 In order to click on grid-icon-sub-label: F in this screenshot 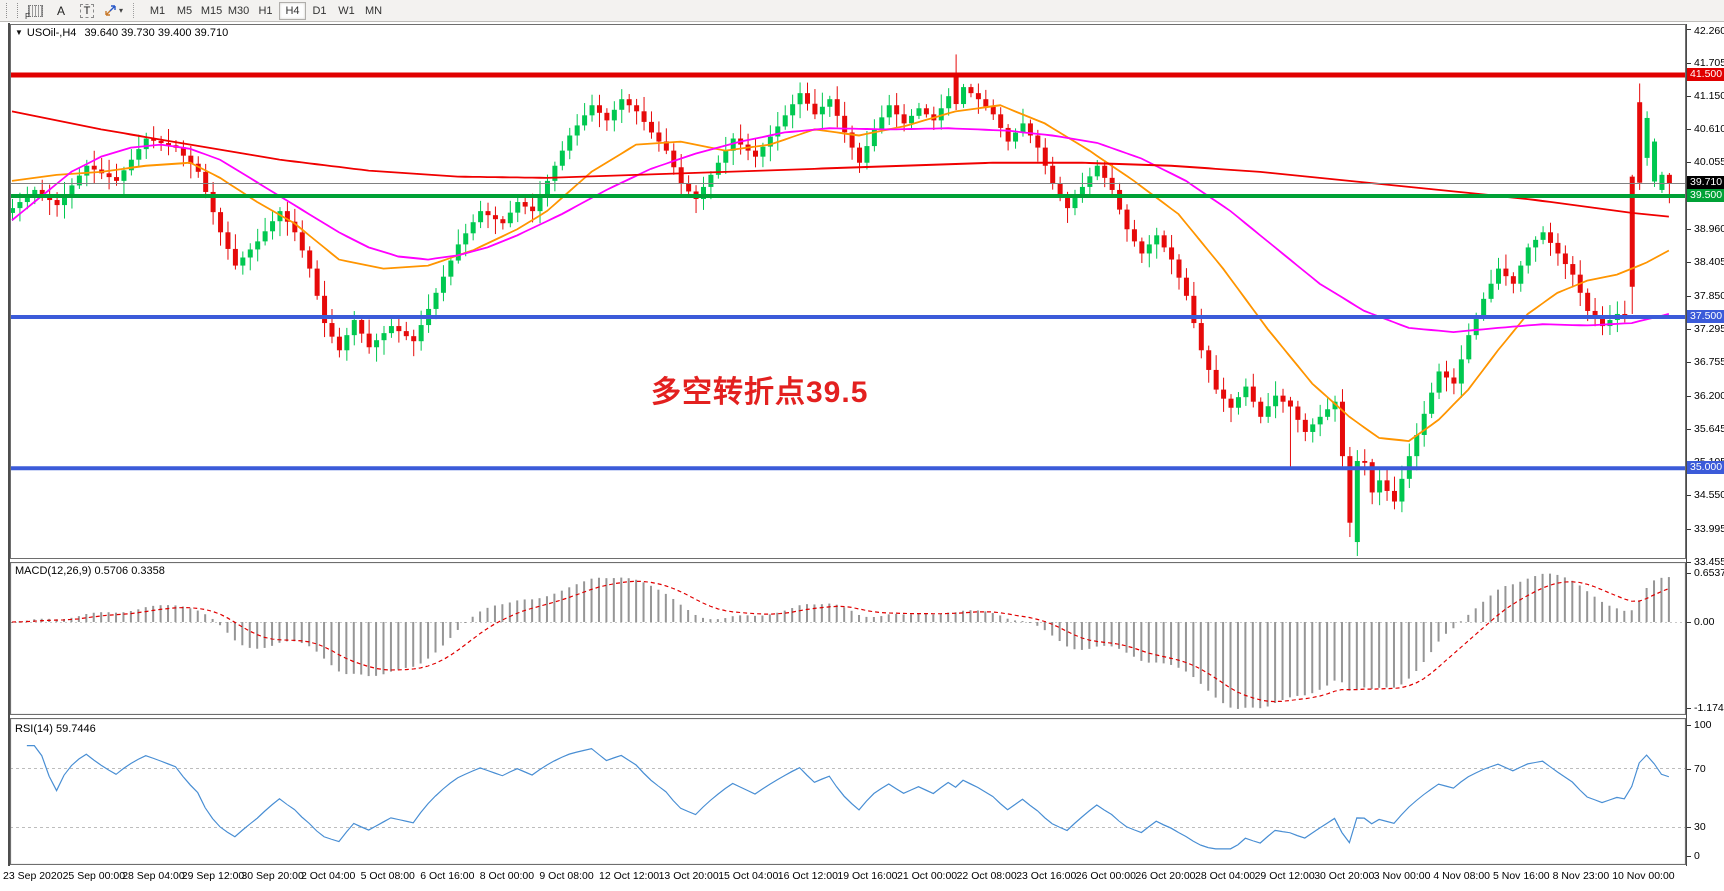, I will do `click(27, 16)`.